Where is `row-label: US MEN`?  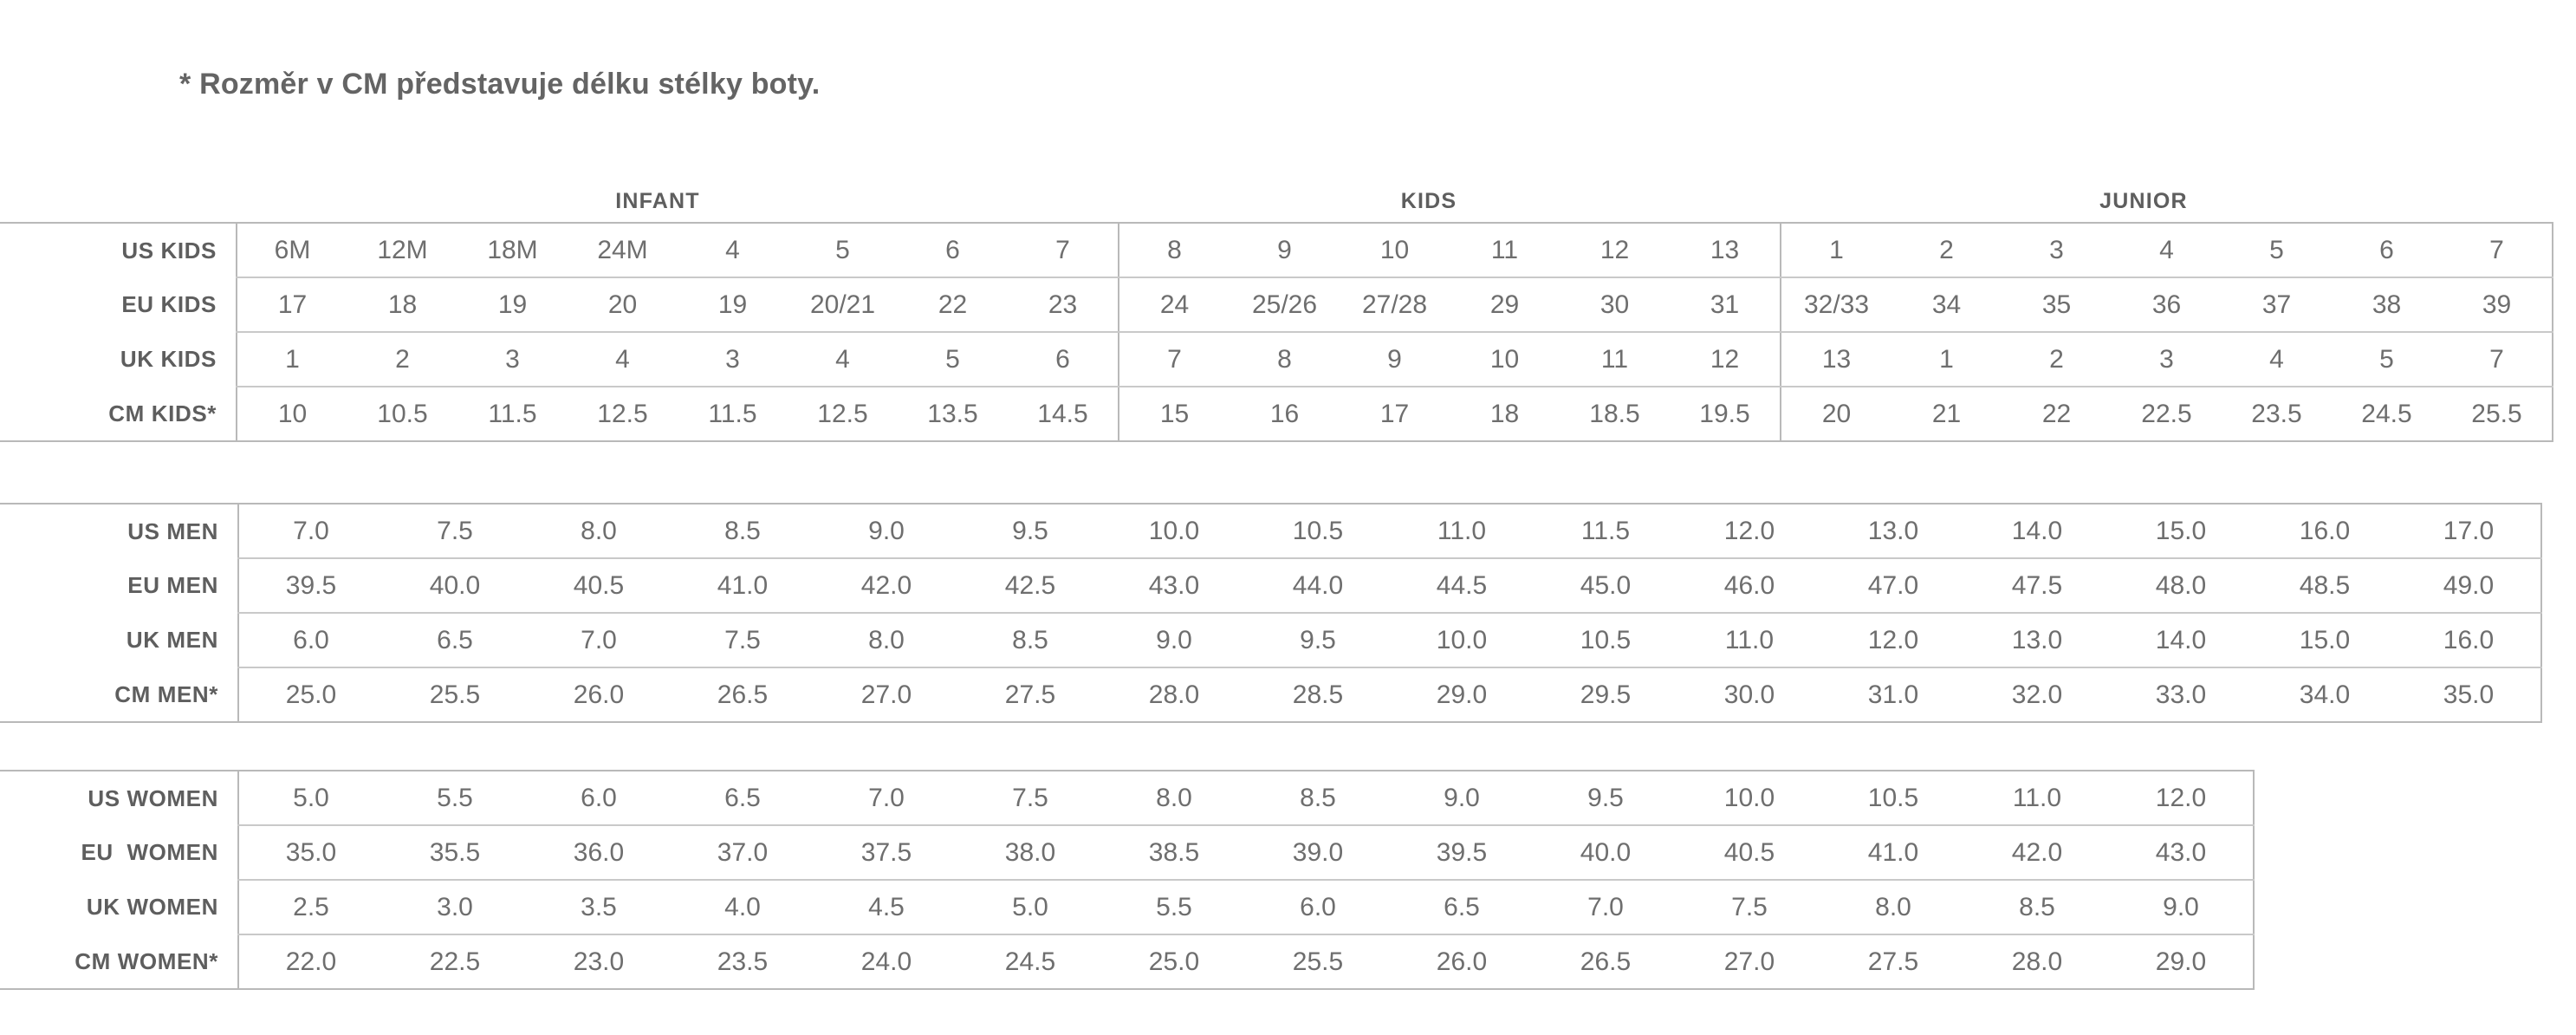
row-label: US MEN is located at coordinates (119, 530).